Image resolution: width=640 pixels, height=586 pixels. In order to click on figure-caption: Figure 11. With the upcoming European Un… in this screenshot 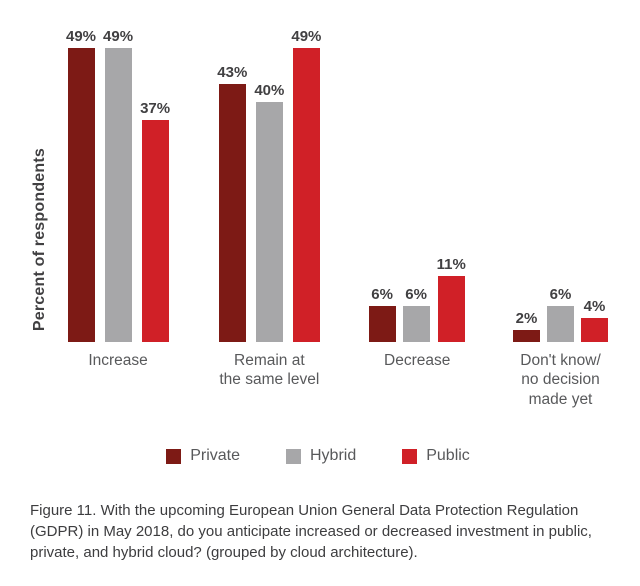, I will do `click(311, 531)`.